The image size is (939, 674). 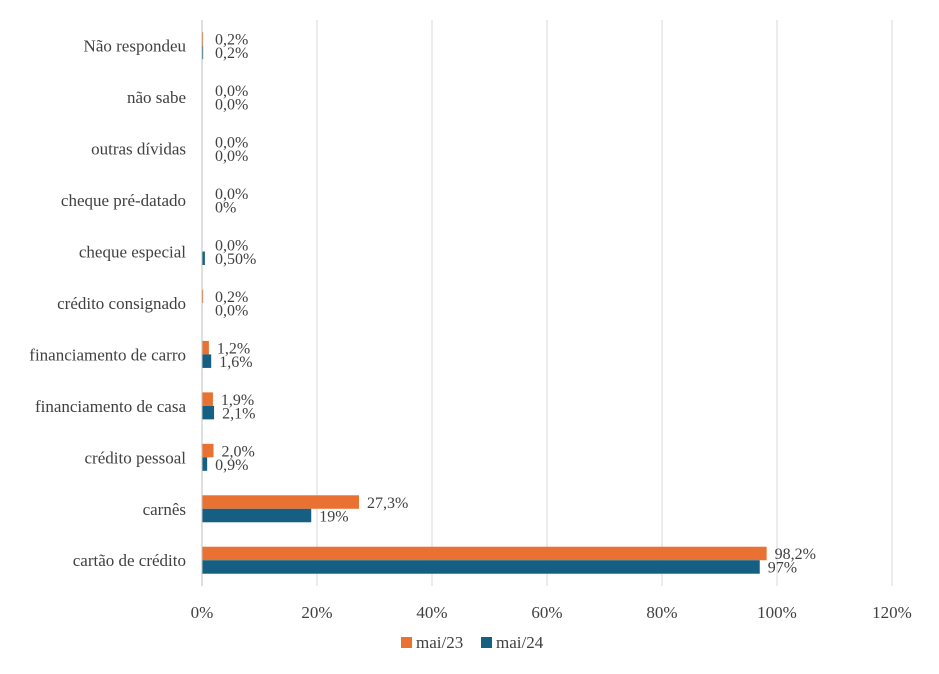 What do you see at coordinates (472, 642) in the screenshot?
I see `legend: mai/23 mai/24` at bounding box center [472, 642].